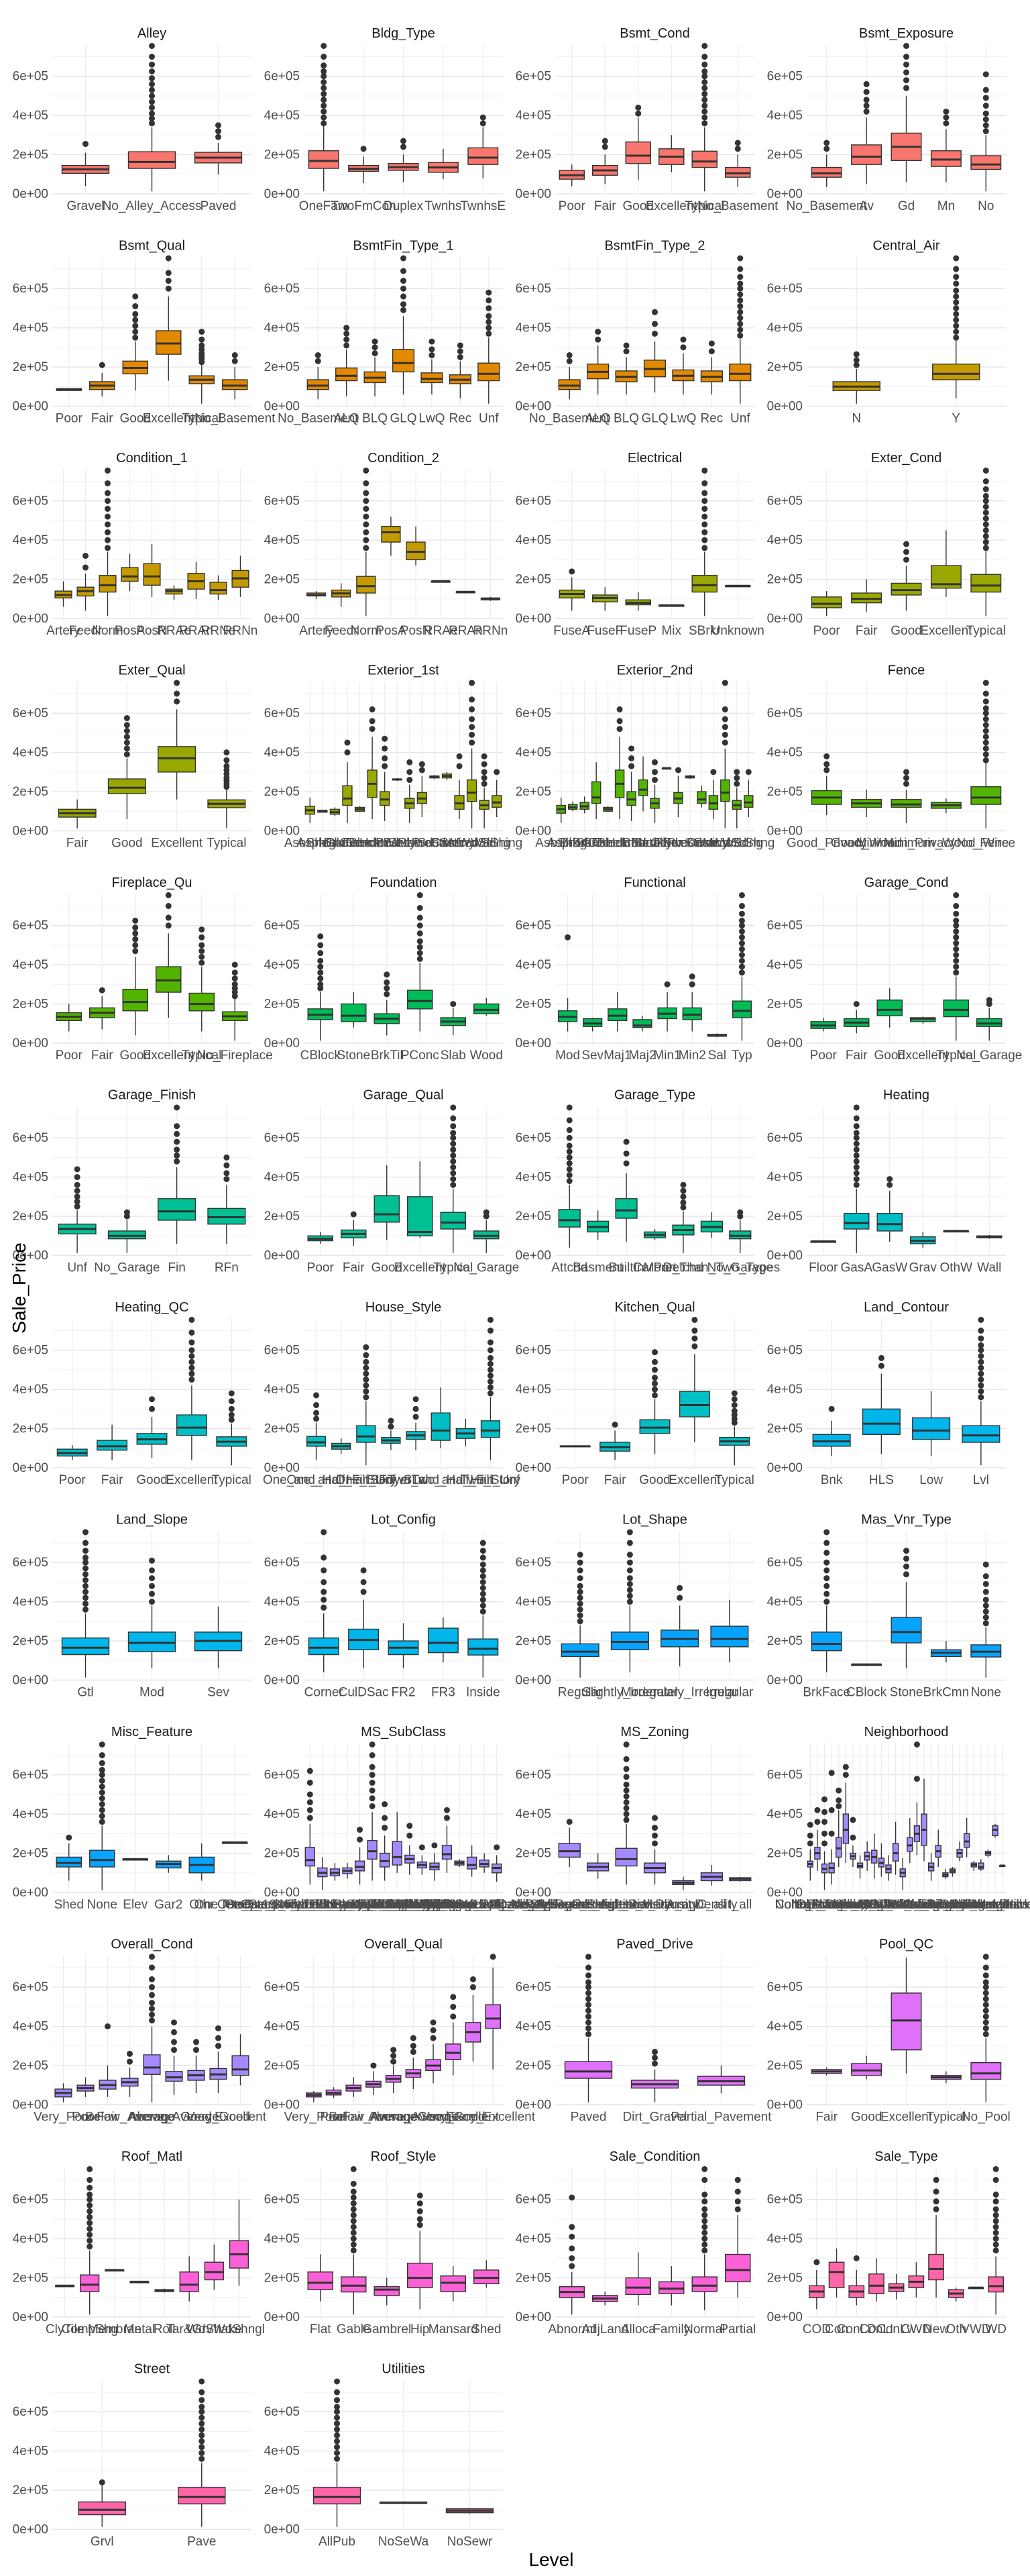  What do you see at coordinates (836, 2329) in the screenshot?
I see `x-tick-label: Con` at bounding box center [836, 2329].